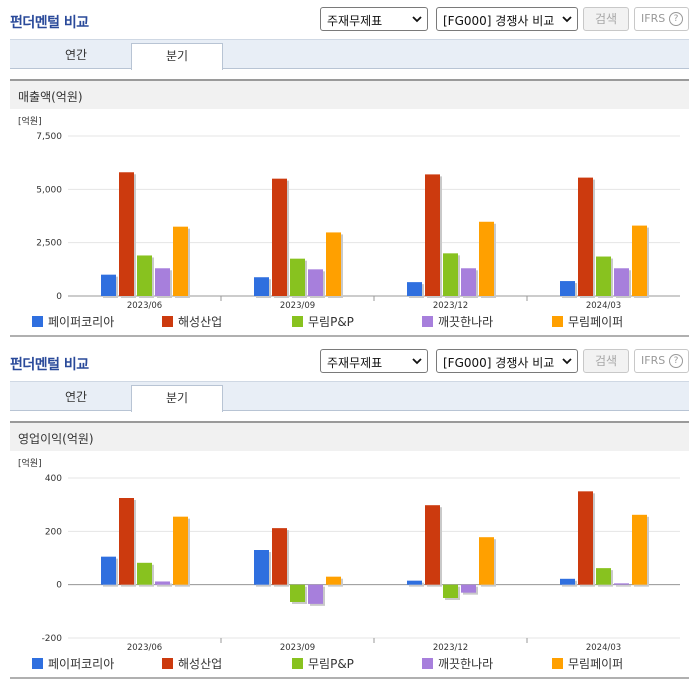 This screenshot has width=696, height=684. I want to click on ifrs-label: IFRS, so click(653, 18).